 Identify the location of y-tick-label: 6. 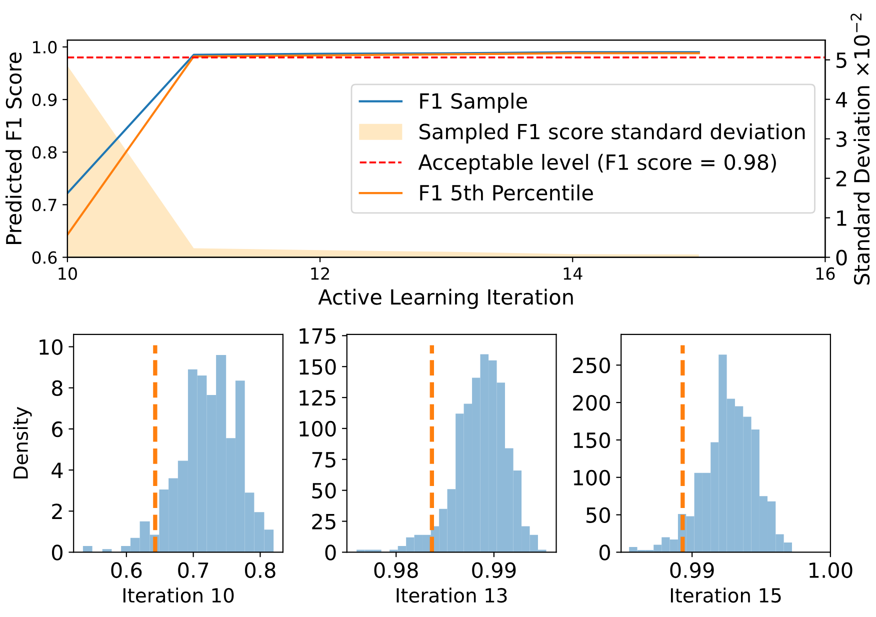
(57, 429).